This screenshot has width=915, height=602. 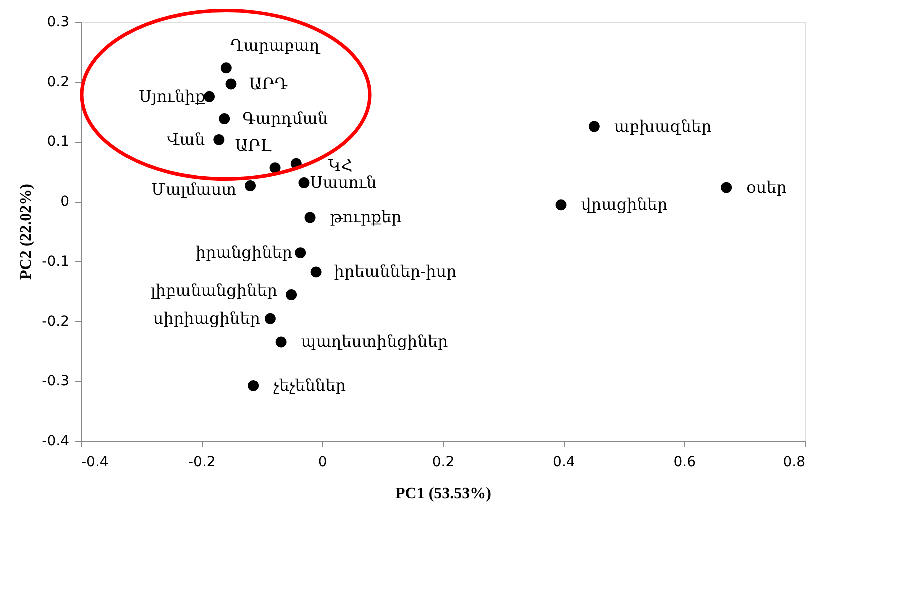 What do you see at coordinates (395, 272) in the screenshot?
I see `annotation: իրեաններ-իսր` at bounding box center [395, 272].